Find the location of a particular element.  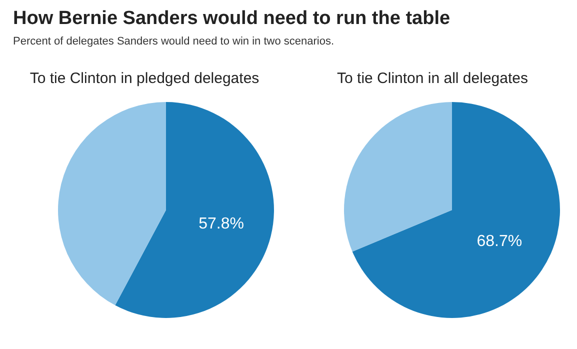

text: How Bernie Sanders would need to run the table is located at coordinates (231, 18).